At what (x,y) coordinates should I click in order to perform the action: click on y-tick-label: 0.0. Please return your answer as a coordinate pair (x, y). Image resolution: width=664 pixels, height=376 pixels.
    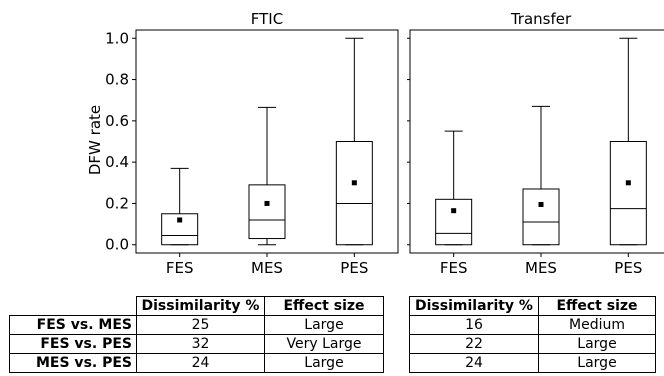
    Looking at the image, I should click on (117, 245).